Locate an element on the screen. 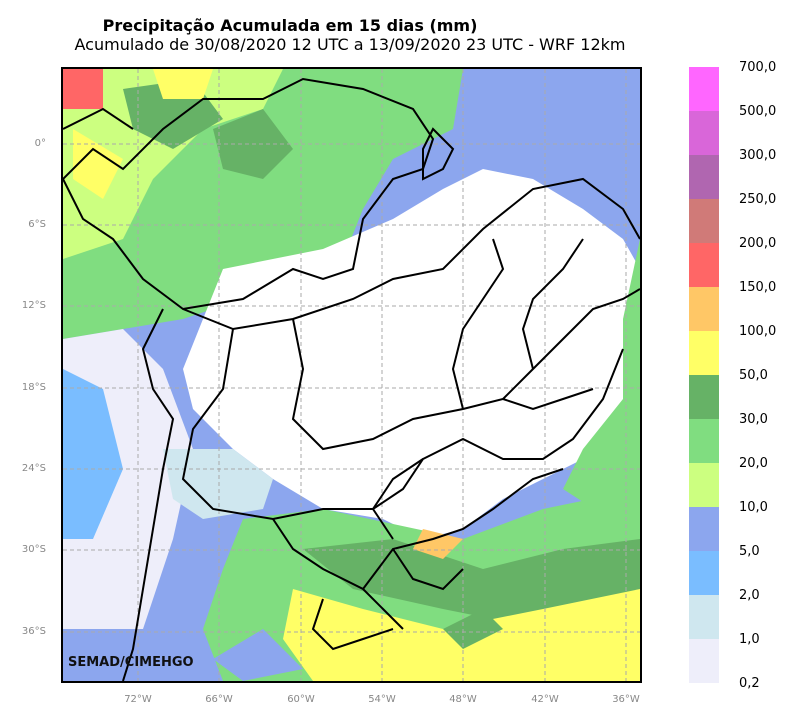 This screenshot has height=727, width=798. colorbar-label: 2,0 is located at coordinates (749, 595).